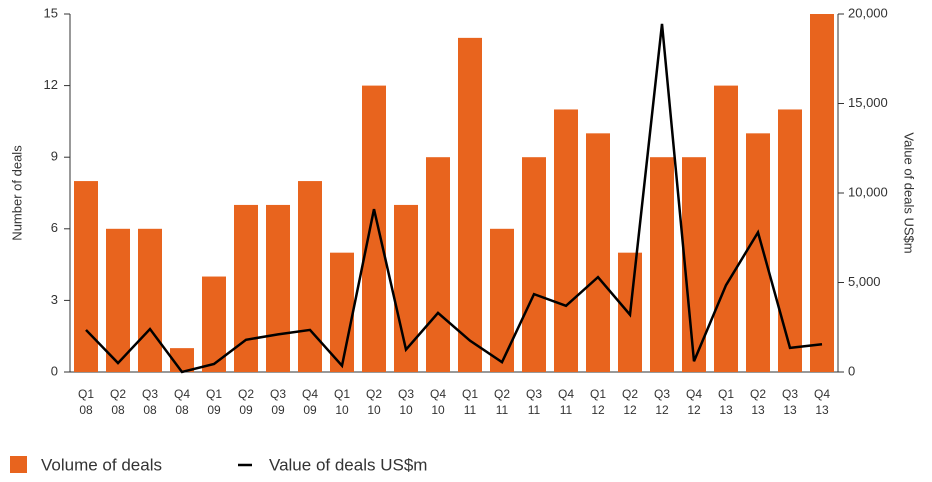  What do you see at coordinates (373, 402) in the screenshot?
I see `x-tick-label: Q2 10` at bounding box center [373, 402].